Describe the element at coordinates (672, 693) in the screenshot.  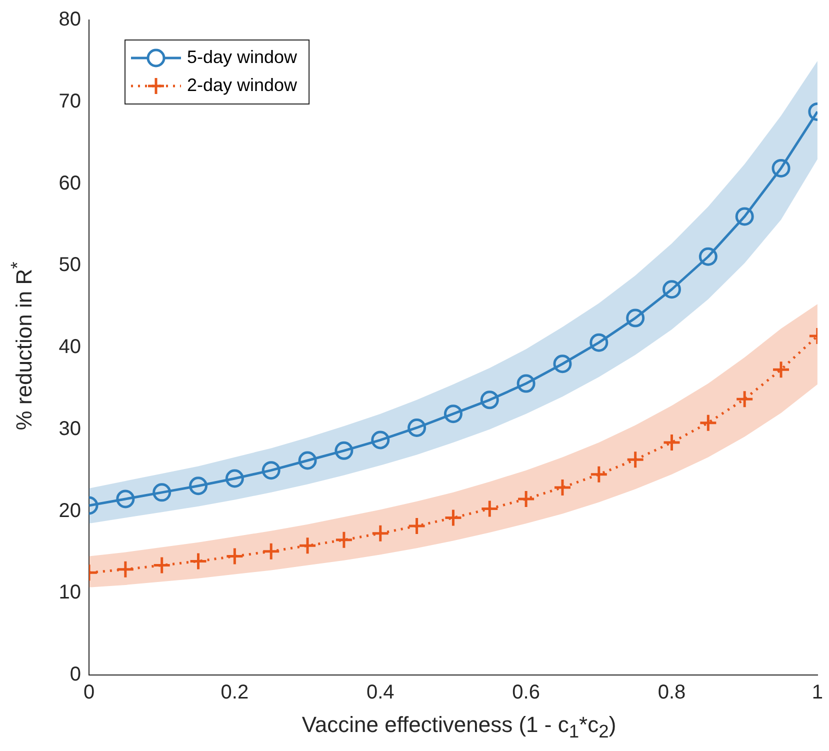
I see `x-tick-label: 0.8` at that location.